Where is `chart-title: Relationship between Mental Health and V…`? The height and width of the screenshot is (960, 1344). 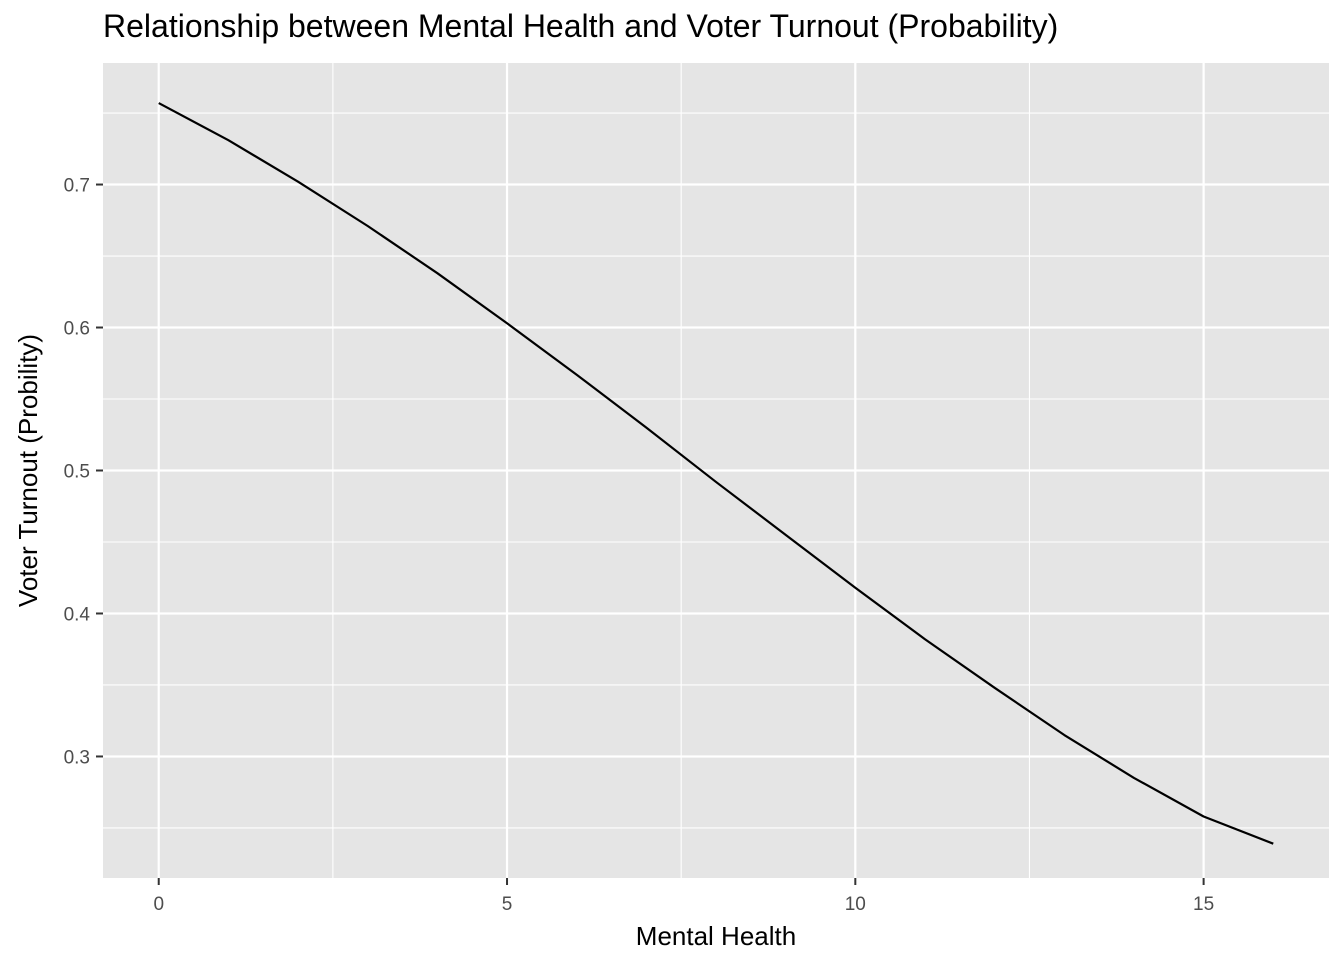
chart-title: Relationship between Mental Health and V… is located at coordinates (581, 26).